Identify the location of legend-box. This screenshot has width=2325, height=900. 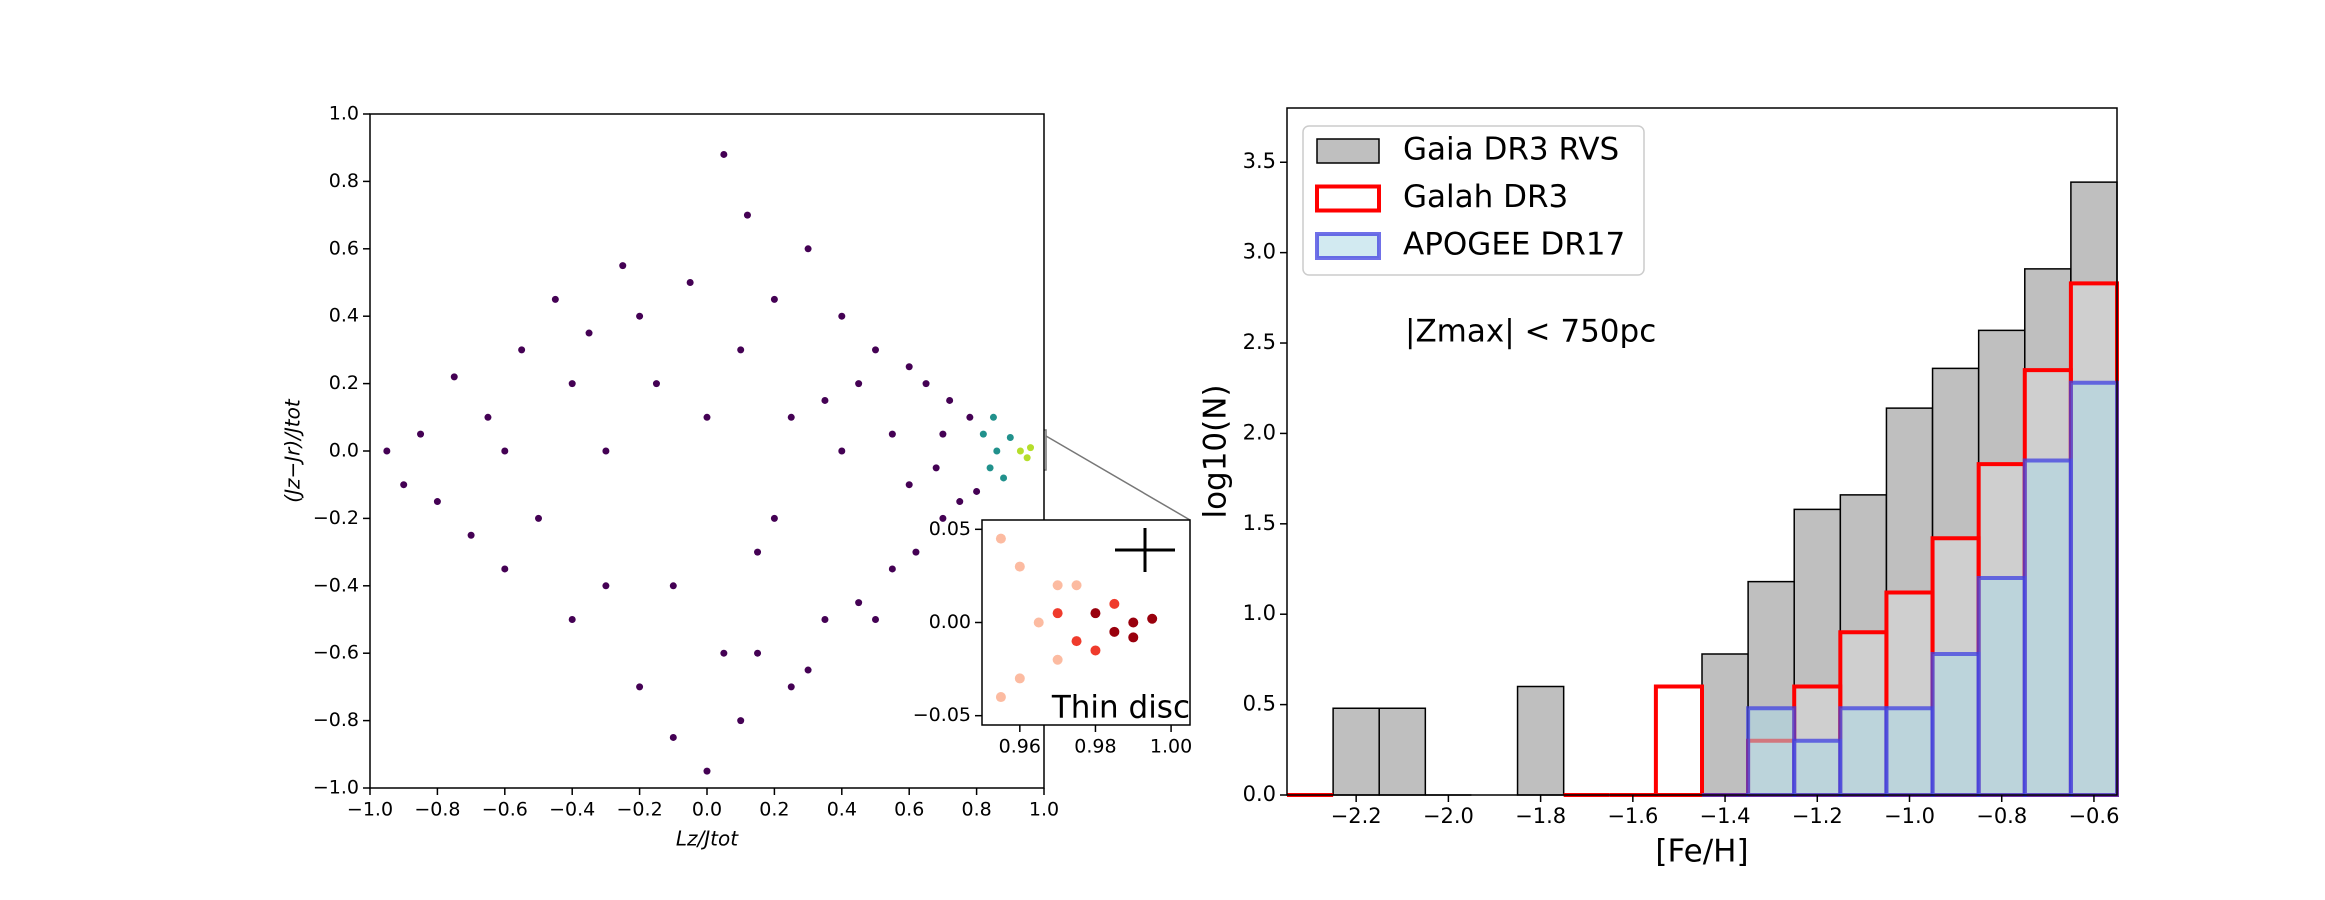
(1473, 200).